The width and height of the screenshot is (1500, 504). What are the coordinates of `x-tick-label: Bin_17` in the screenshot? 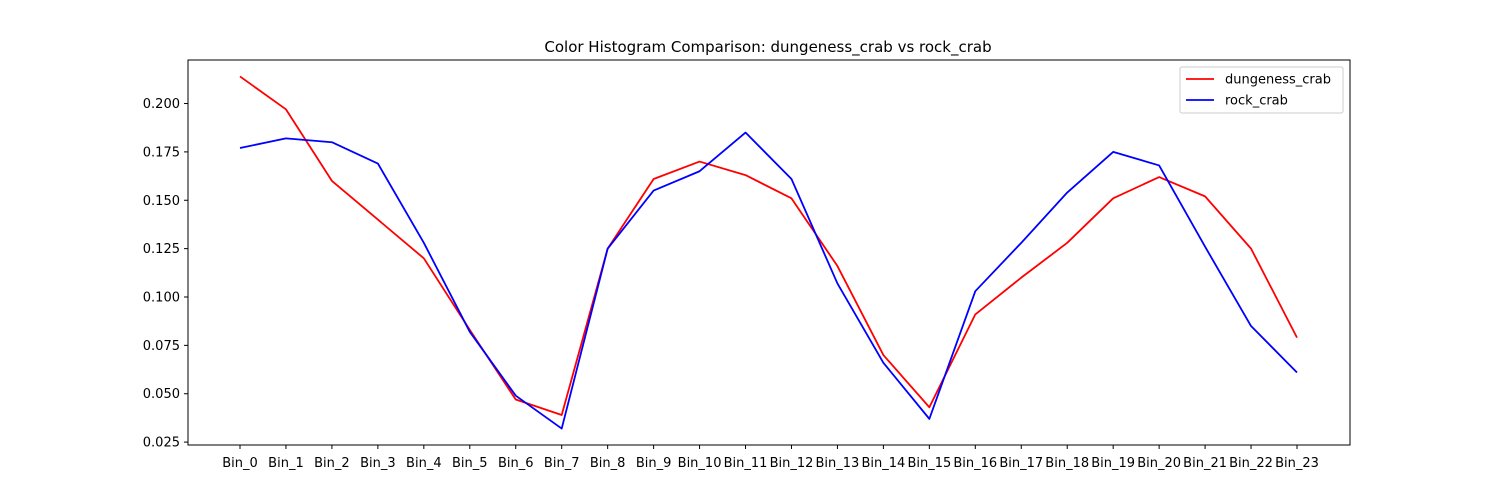 It's located at (1021, 463).